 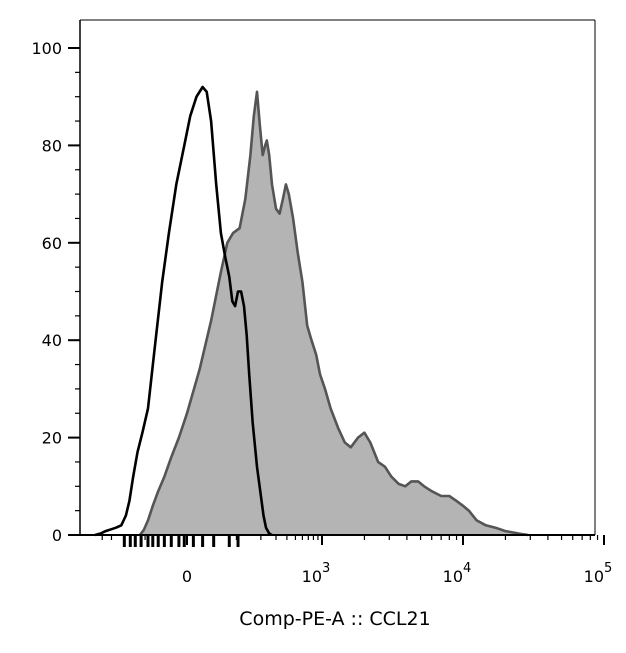 What do you see at coordinates (608, 568) in the screenshot?
I see `x-tick-exponent: 5` at bounding box center [608, 568].